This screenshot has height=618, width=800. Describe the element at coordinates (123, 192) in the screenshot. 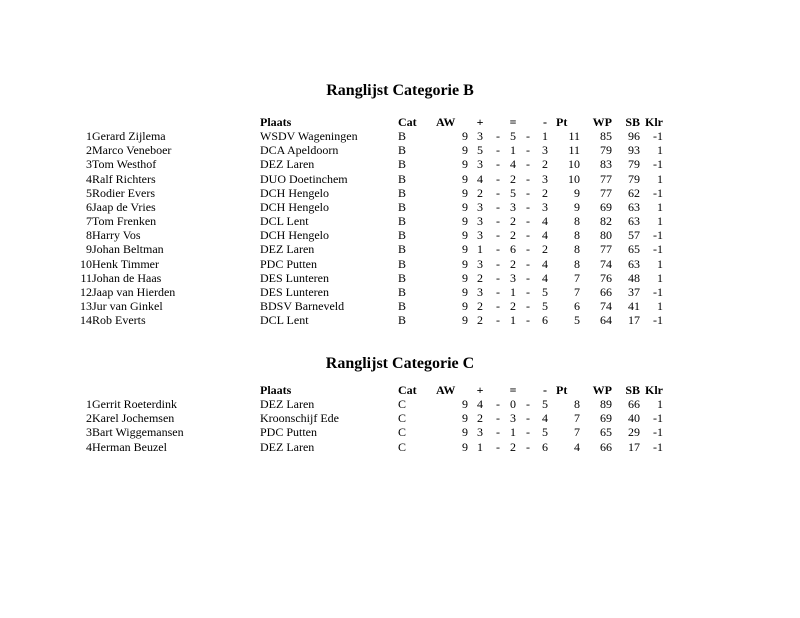

I see `cell-player-name: Rodier Evers` at that location.